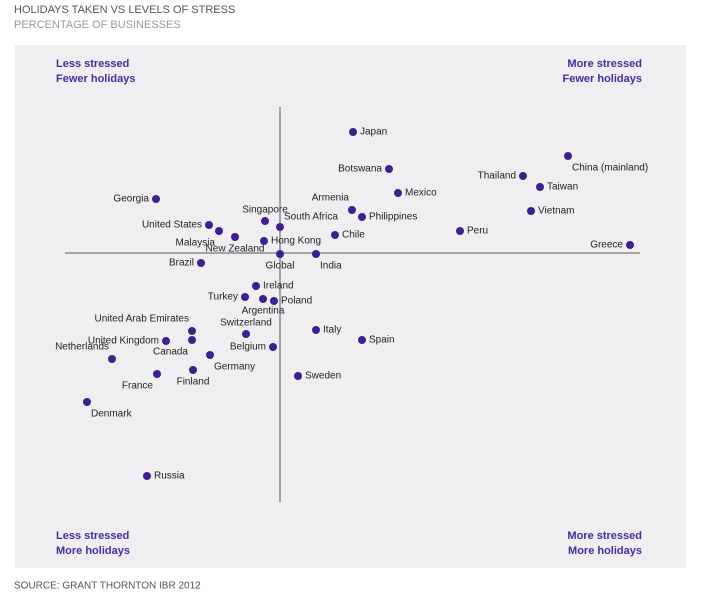 Image resolution: width=706 pixels, height=609 pixels. What do you see at coordinates (223, 297) in the screenshot?
I see `point-label: Turkey` at bounding box center [223, 297].